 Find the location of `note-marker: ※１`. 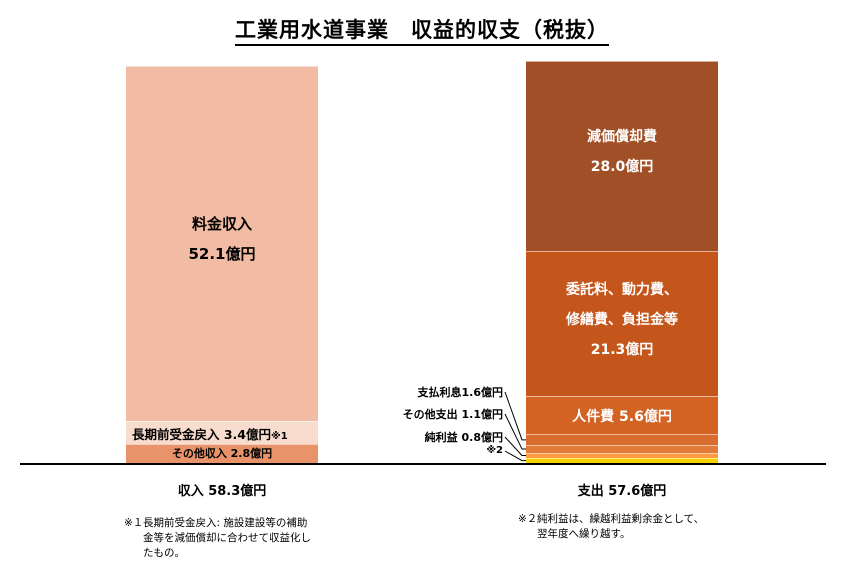

note-marker: ※１ is located at coordinates (134, 523).